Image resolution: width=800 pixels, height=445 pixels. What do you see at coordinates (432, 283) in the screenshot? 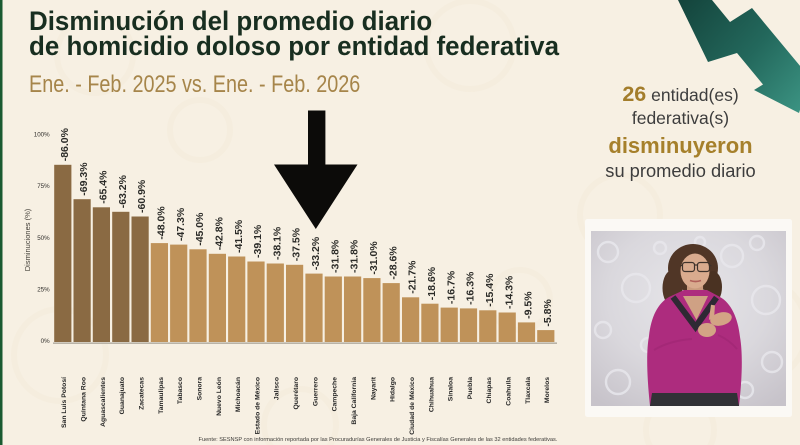
I see `svg-text: -18.6%` at bounding box center [432, 283].